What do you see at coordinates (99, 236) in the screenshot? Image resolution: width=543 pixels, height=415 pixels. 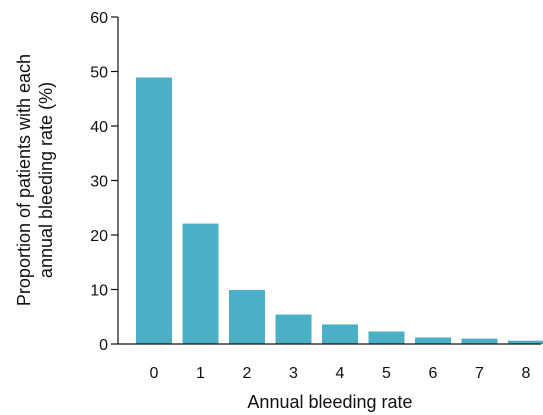 I see `y-tick-label-20: 20` at bounding box center [99, 236].